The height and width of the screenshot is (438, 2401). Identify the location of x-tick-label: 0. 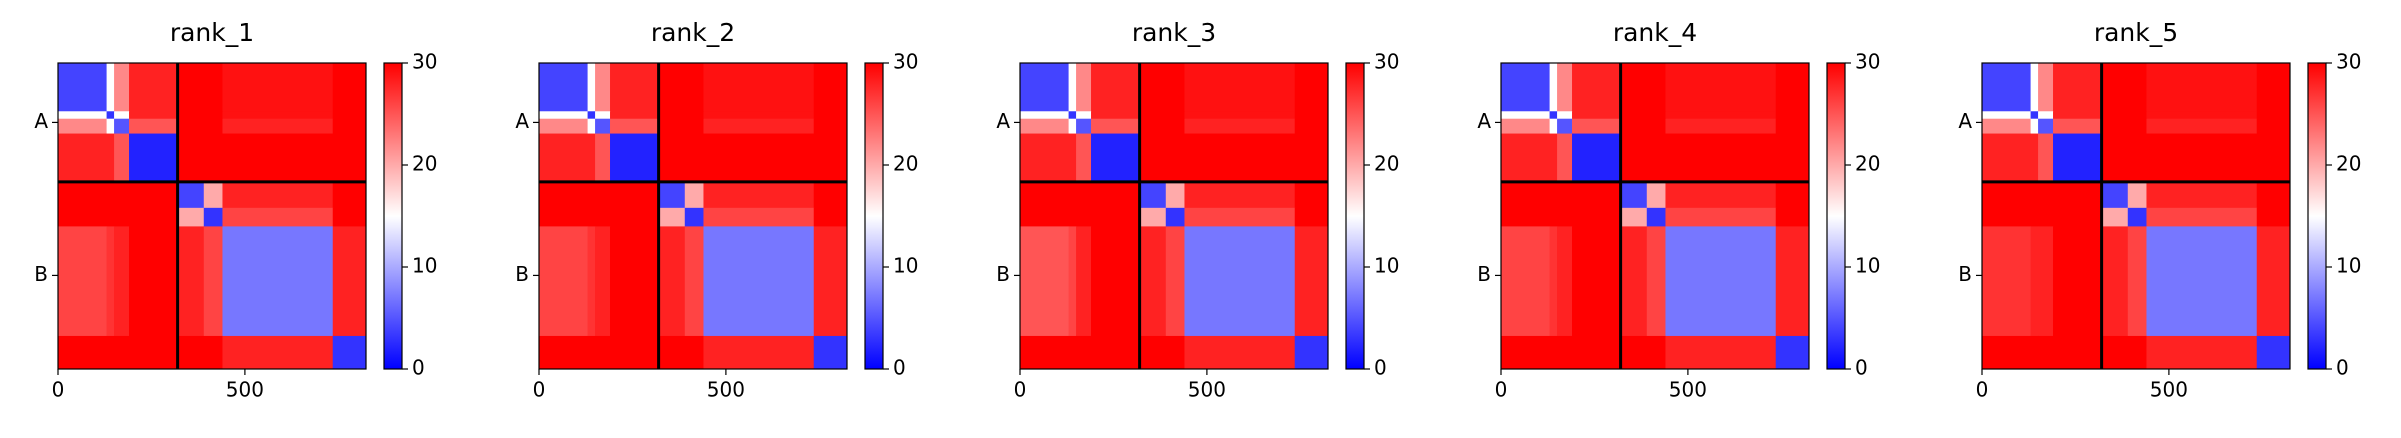
(539, 390).